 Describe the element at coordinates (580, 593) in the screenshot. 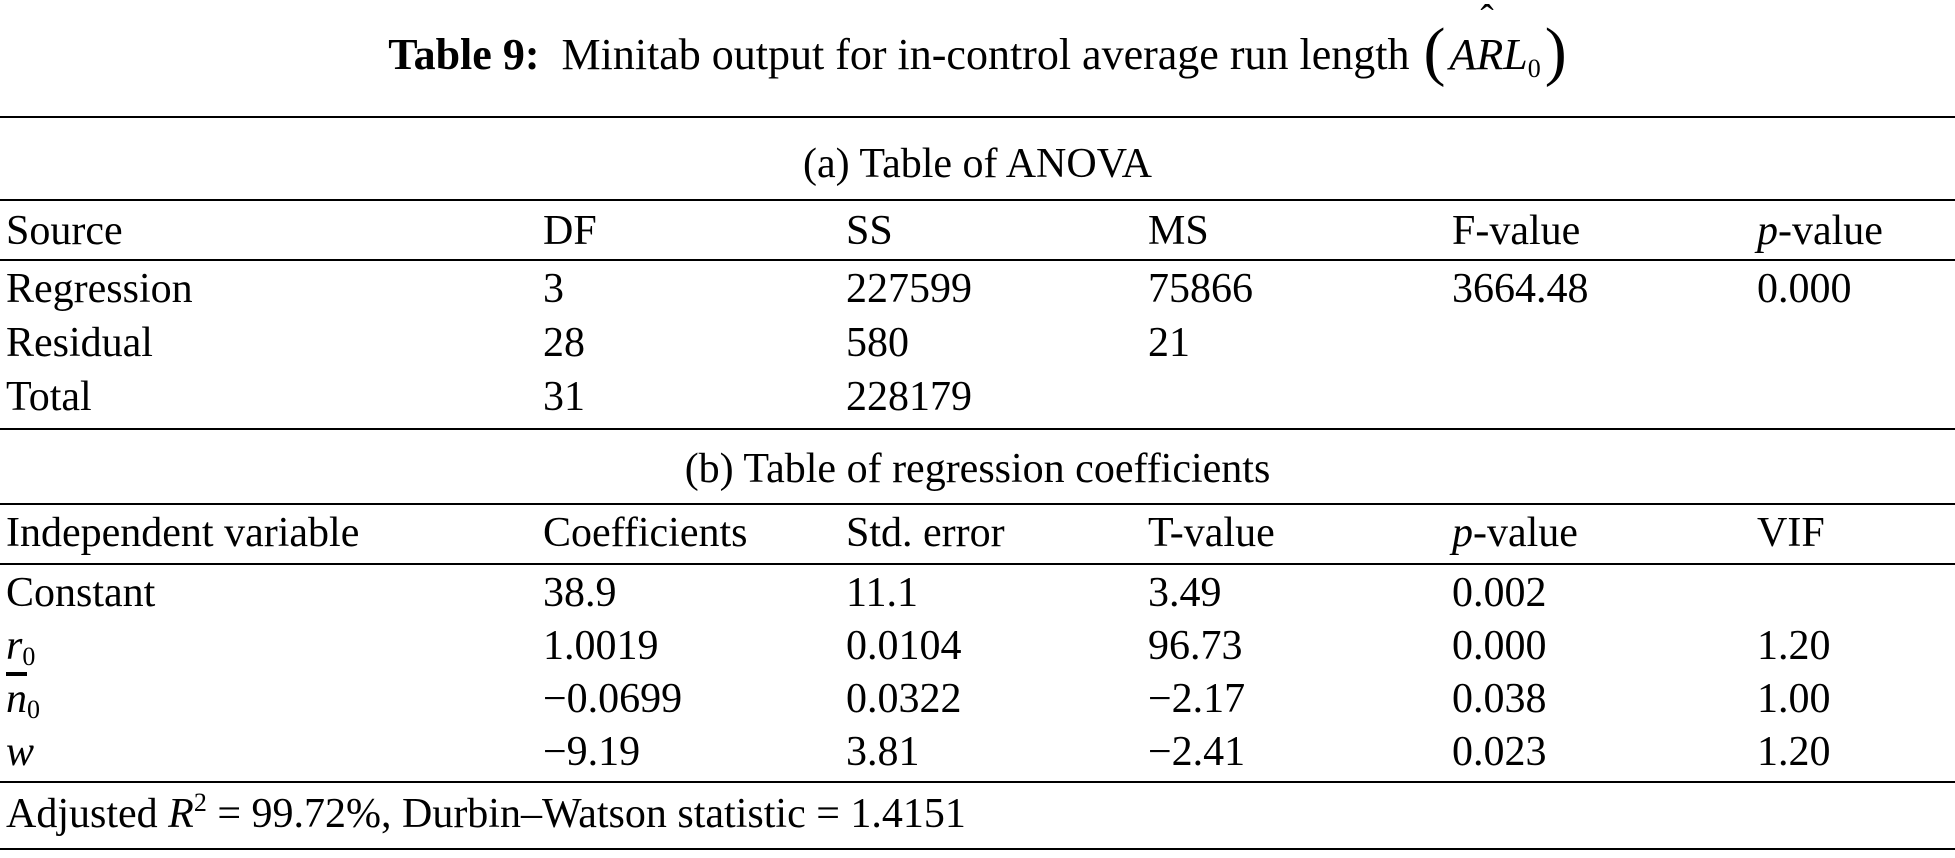

I see `coef-value: 38.9` at that location.